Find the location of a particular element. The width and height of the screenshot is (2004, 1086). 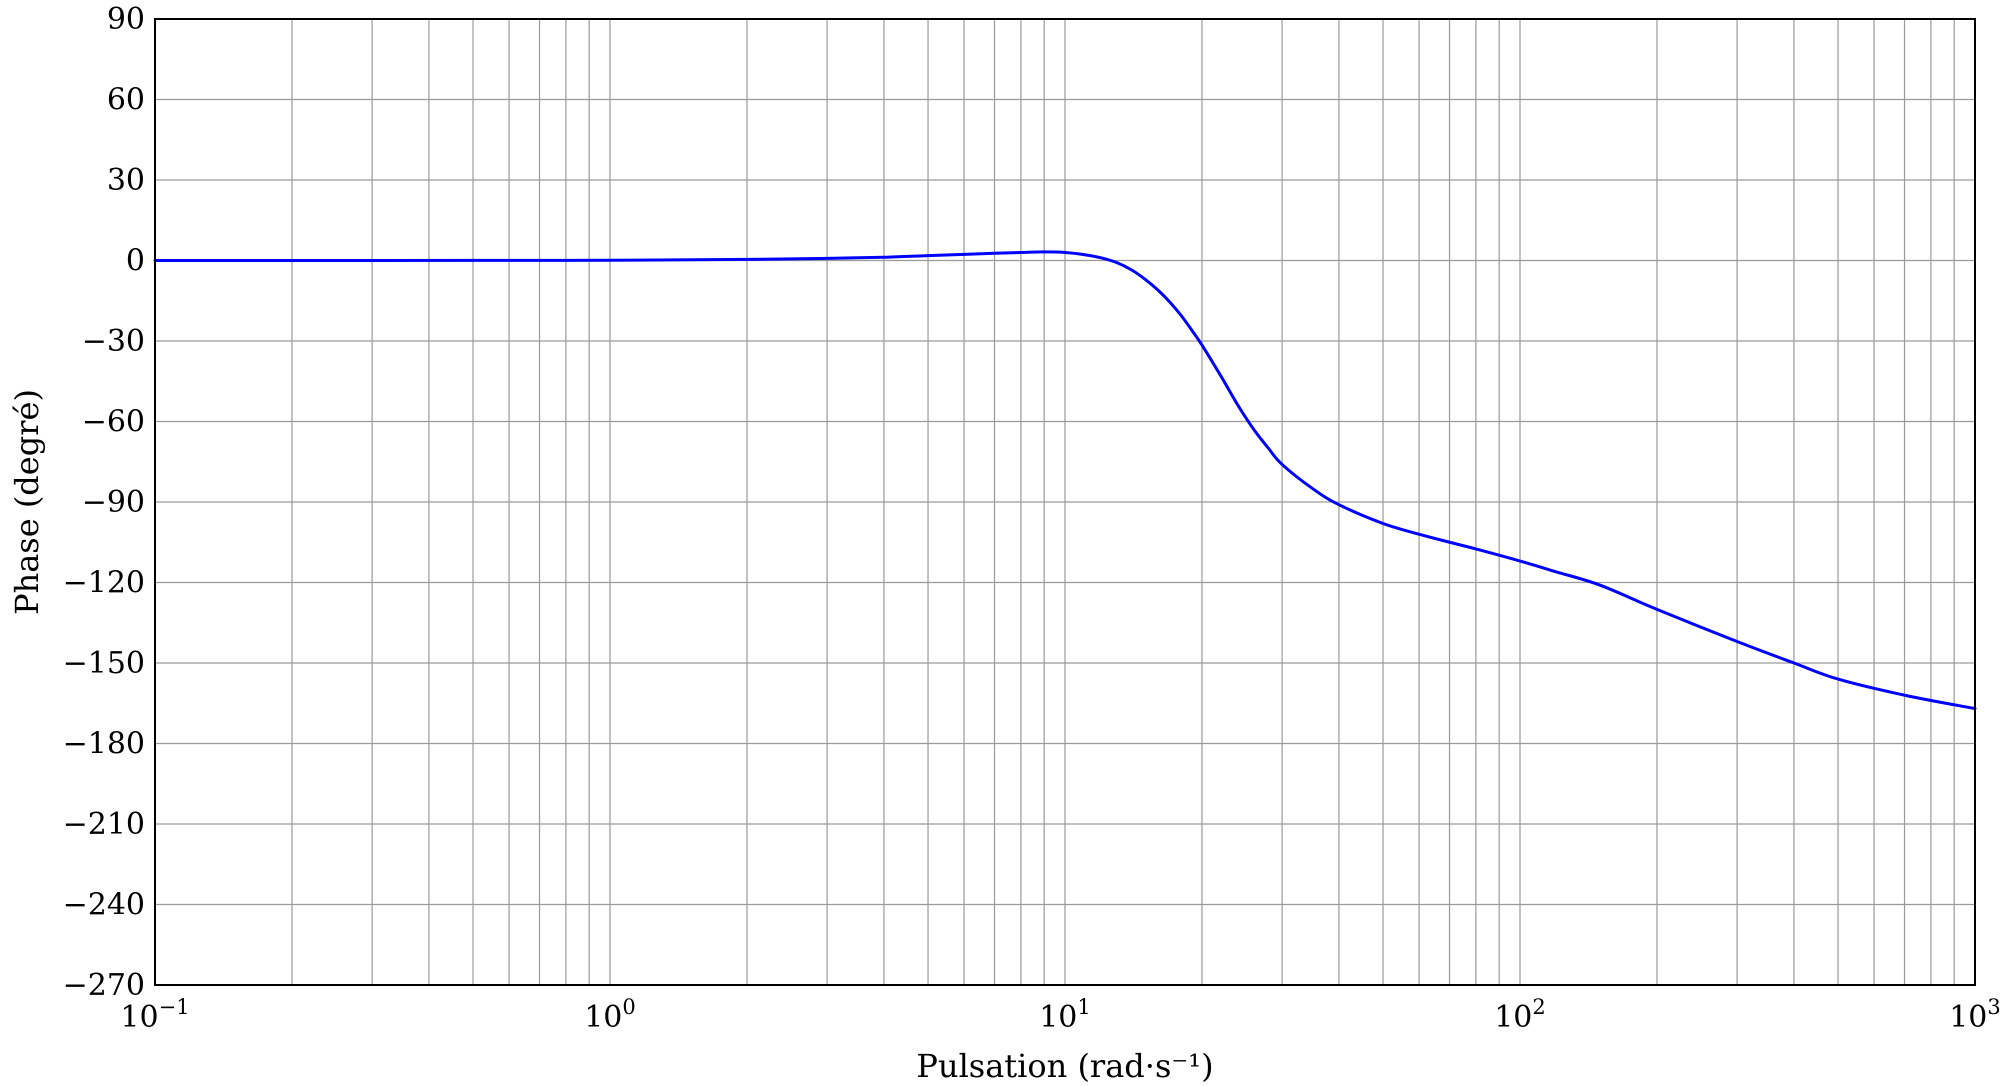

y-tick-label: −60 is located at coordinates (113, 422).